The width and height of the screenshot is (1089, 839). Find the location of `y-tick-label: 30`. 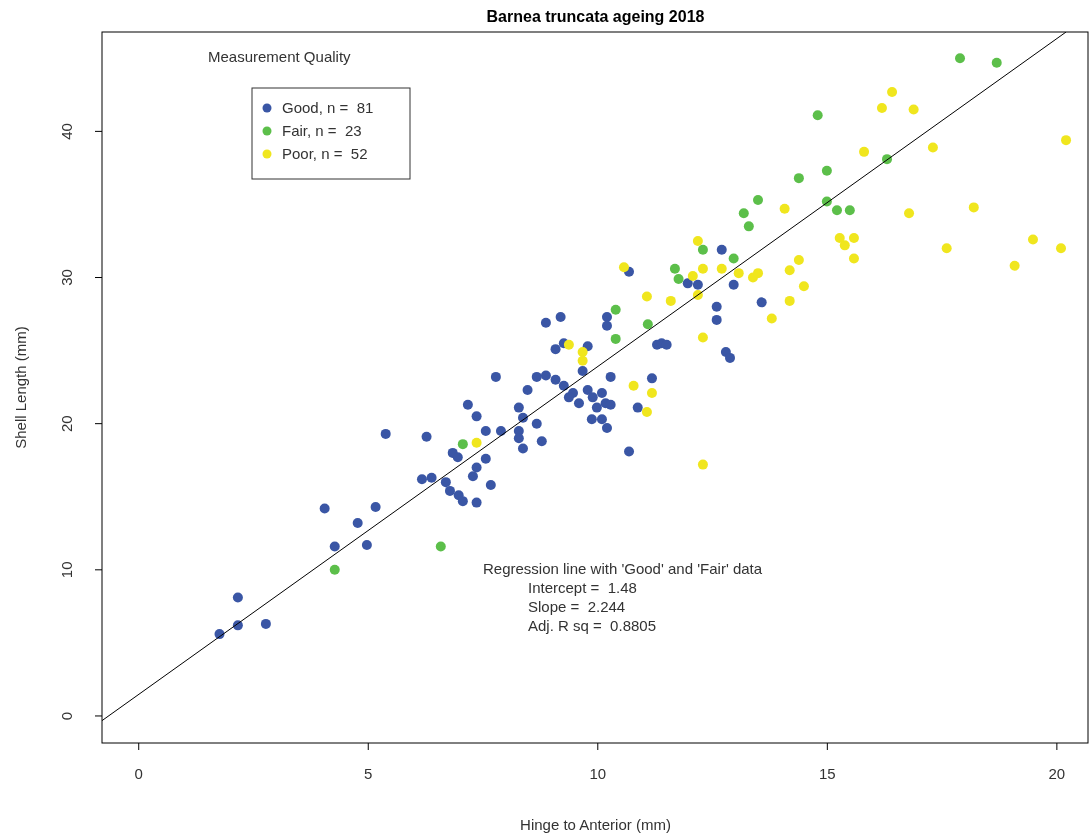

y-tick-label: 30 is located at coordinates (66, 277).